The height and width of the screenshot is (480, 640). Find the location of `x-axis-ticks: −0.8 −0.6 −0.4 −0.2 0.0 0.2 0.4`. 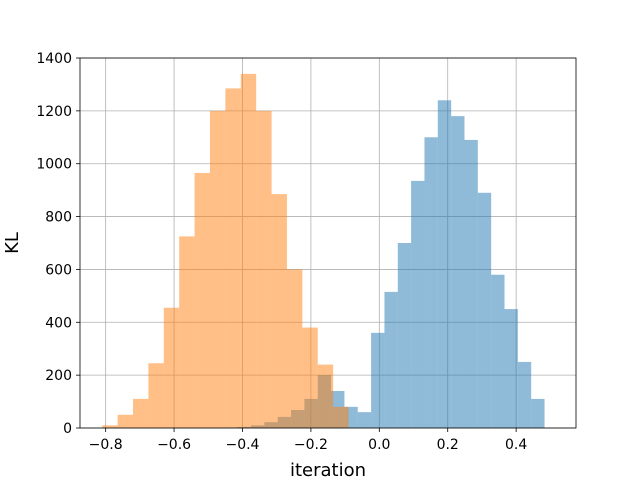

x-axis-ticks: −0.8 −0.6 −0.4 −0.2 0.0 0.2 0.4 is located at coordinates (308, 440).